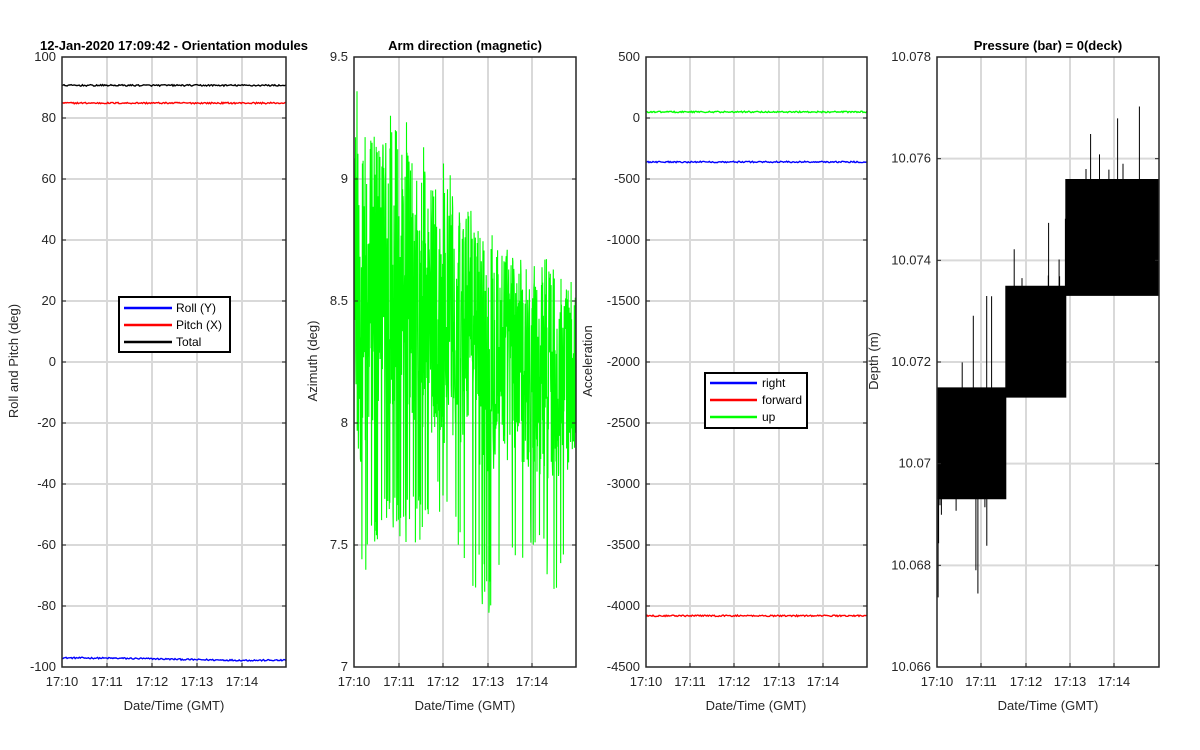  Describe the element at coordinates (465, 352) in the screenshot. I see `arm-direction-series-azimuth` at that location.